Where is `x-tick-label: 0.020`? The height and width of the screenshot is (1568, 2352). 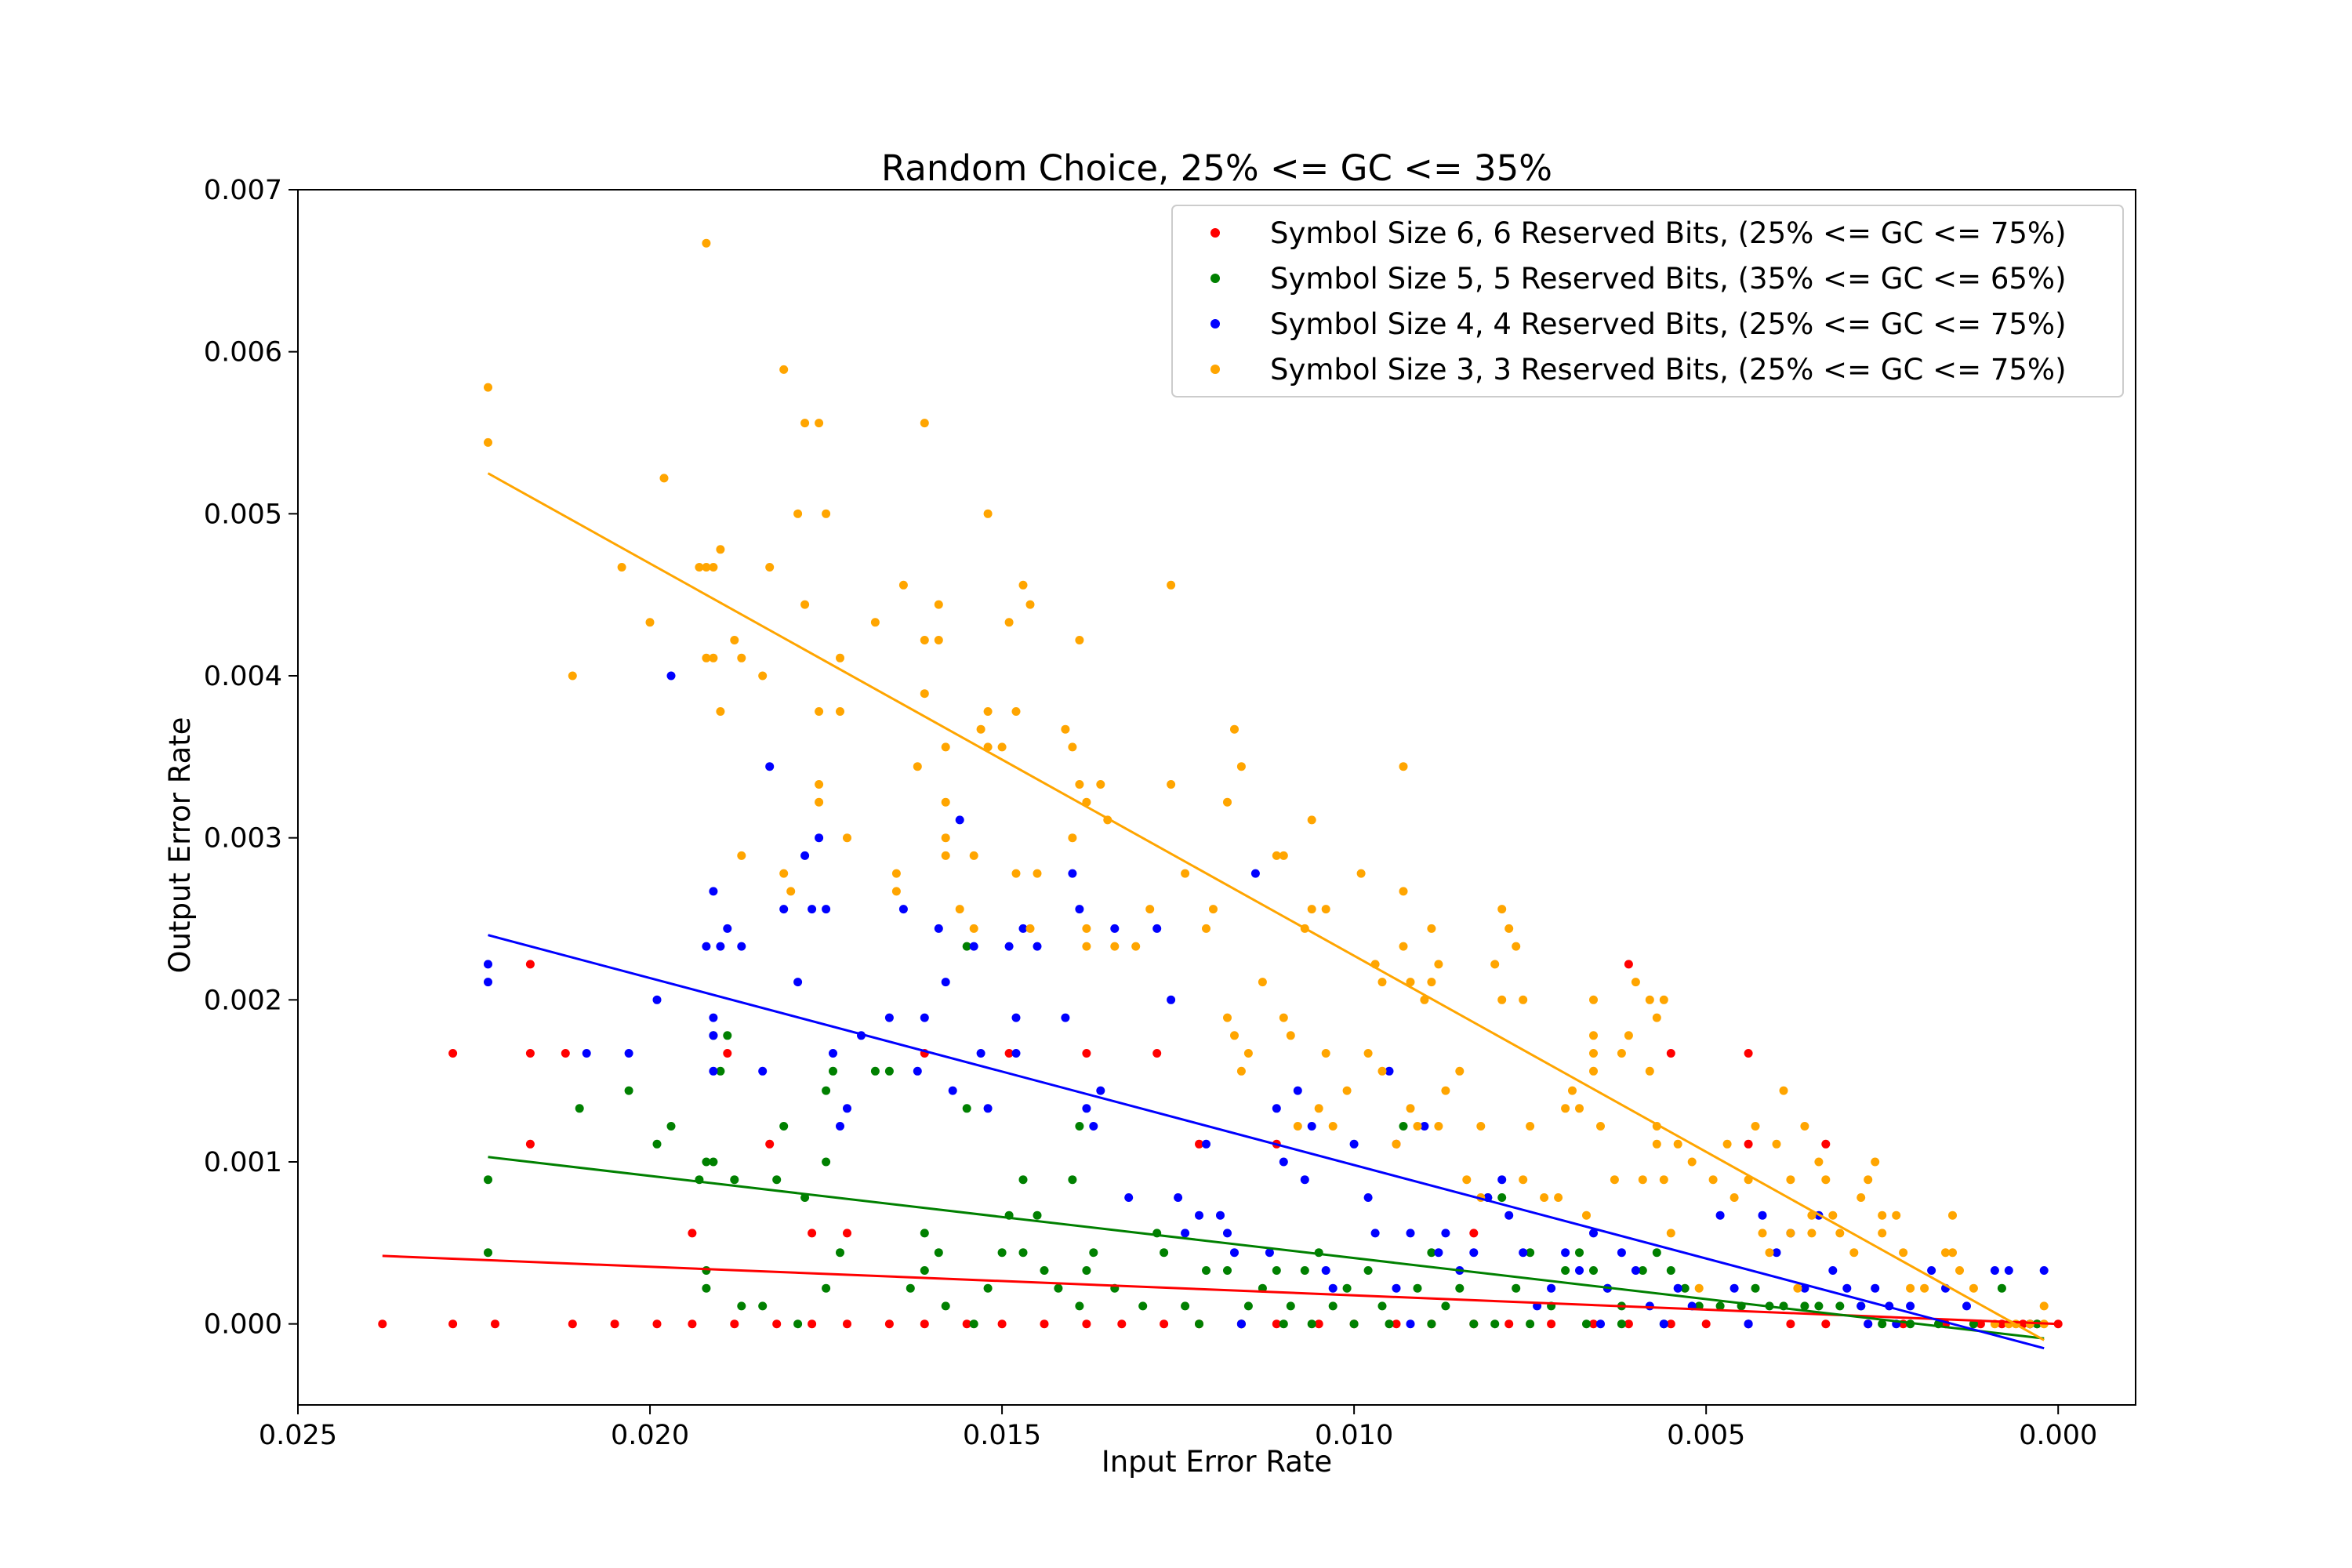
x-tick-label: 0.020 is located at coordinates (650, 1435).